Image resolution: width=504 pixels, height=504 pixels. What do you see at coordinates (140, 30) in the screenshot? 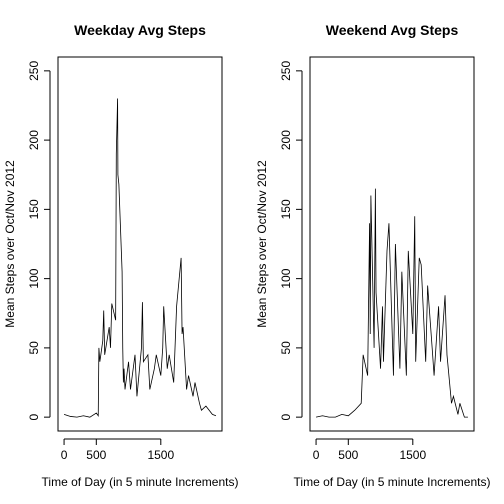
I see `chart-title: Weekday Avg Steps` at bounding box center [140, 30].